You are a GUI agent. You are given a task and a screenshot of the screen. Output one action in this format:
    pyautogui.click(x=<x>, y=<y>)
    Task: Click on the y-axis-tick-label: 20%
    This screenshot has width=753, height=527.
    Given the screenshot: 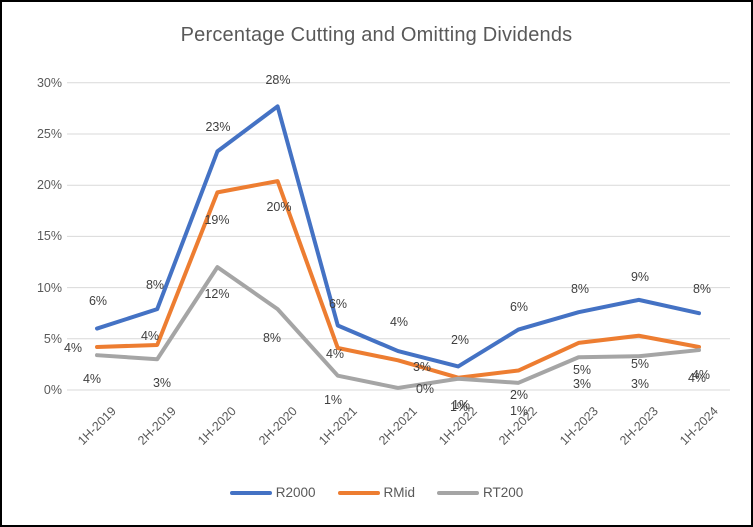 What is the action you would take?
    pyautogui.click(x=49, y=185)
    